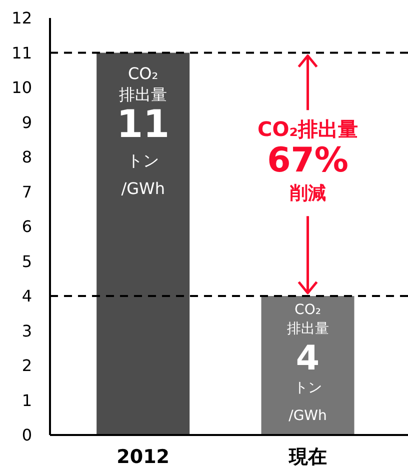  What do you see at coordinates (22, 52) in the screenshot?
I see `y-tick-label: 11` at bounding box center [22, 52].